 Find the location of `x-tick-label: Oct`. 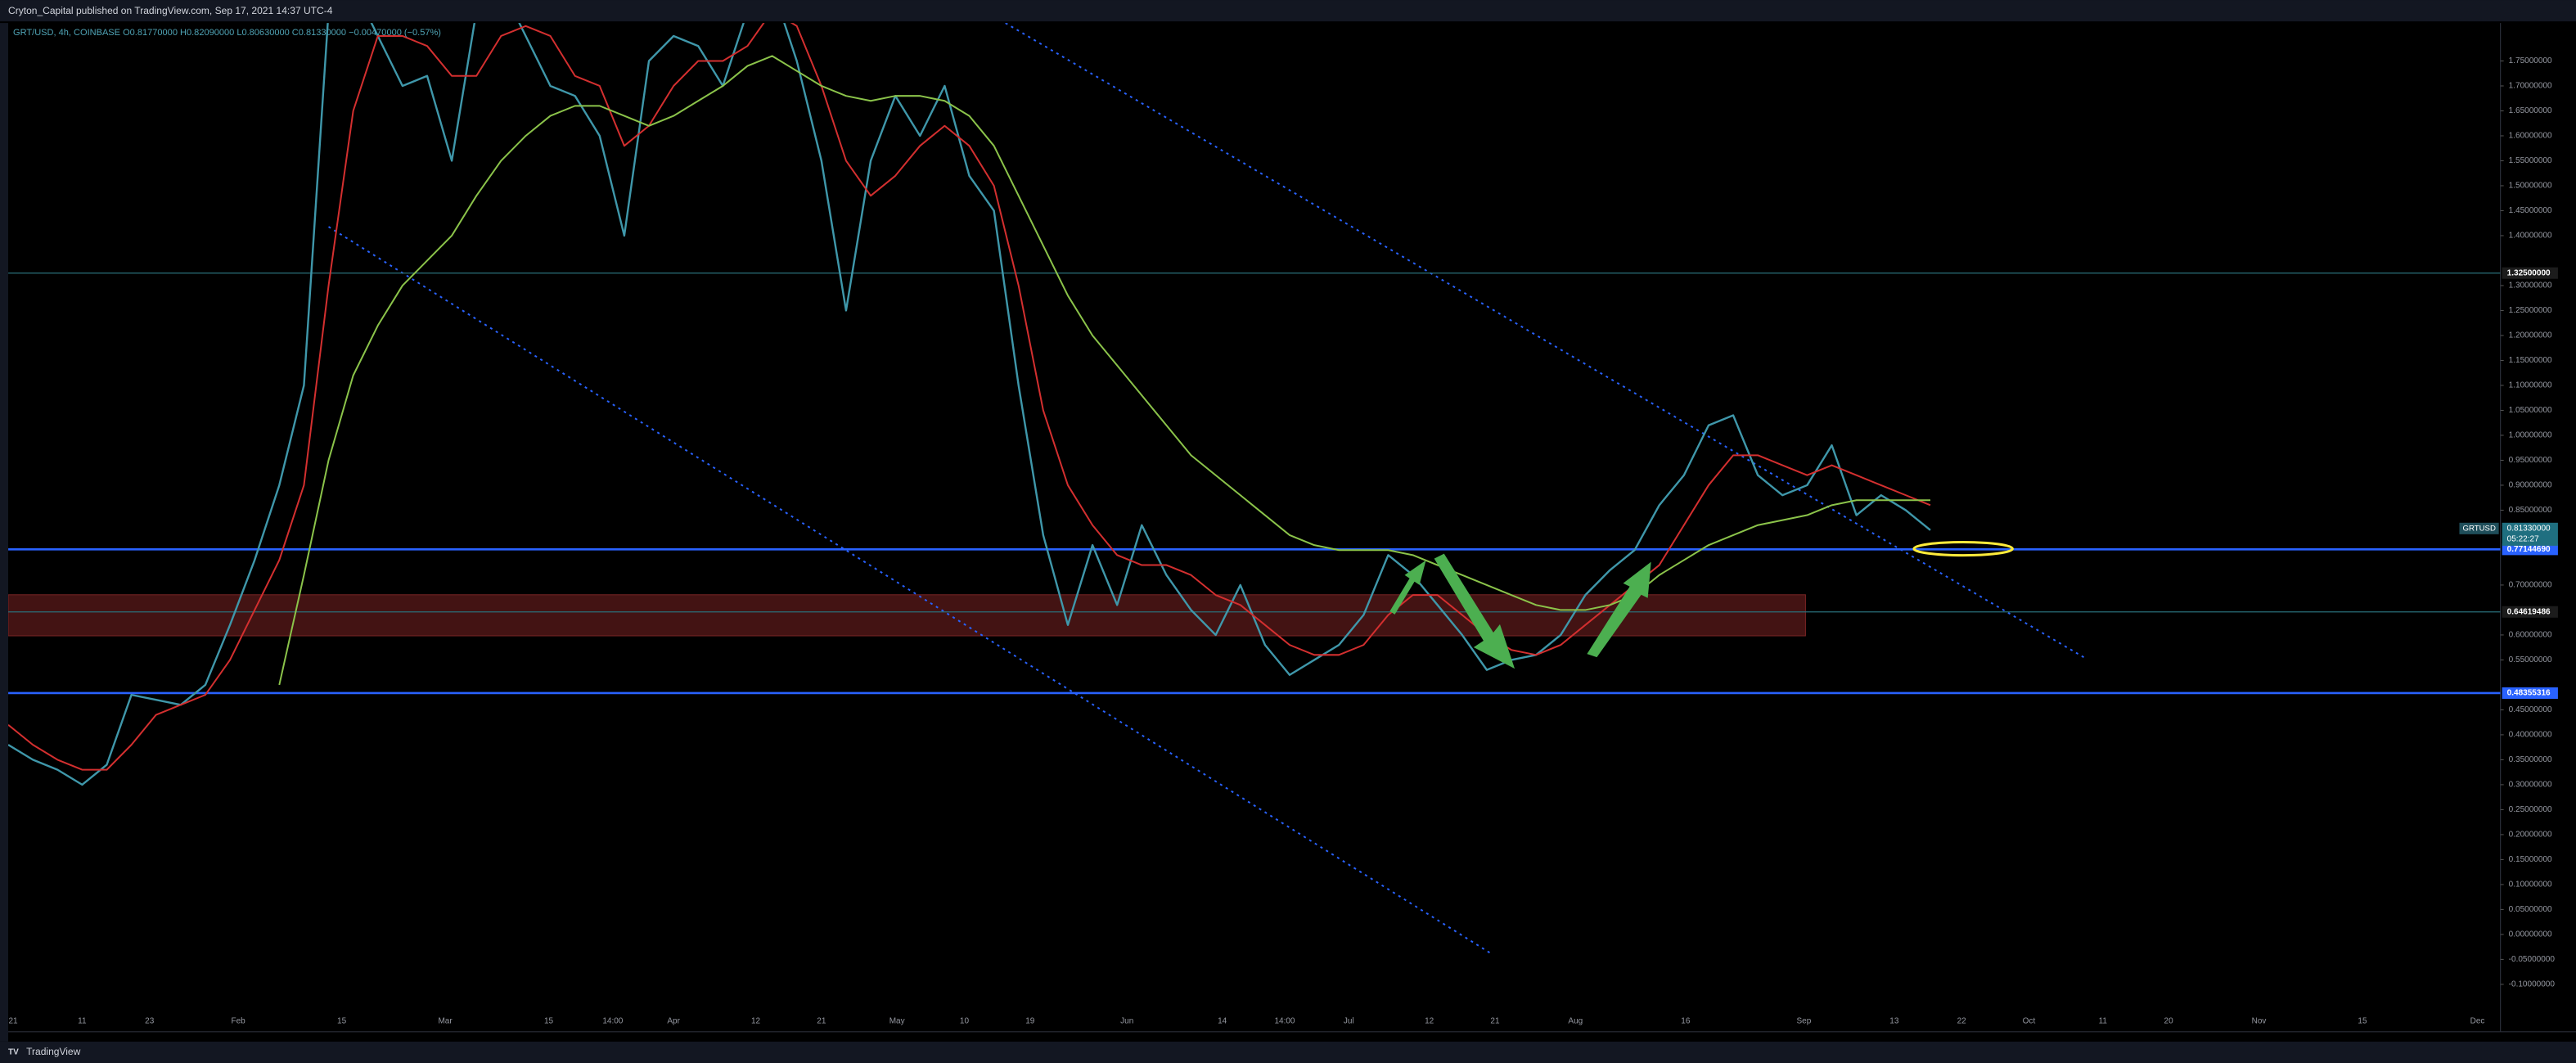

x-tick-label: Oct is located at coordinates (2029, 1020).